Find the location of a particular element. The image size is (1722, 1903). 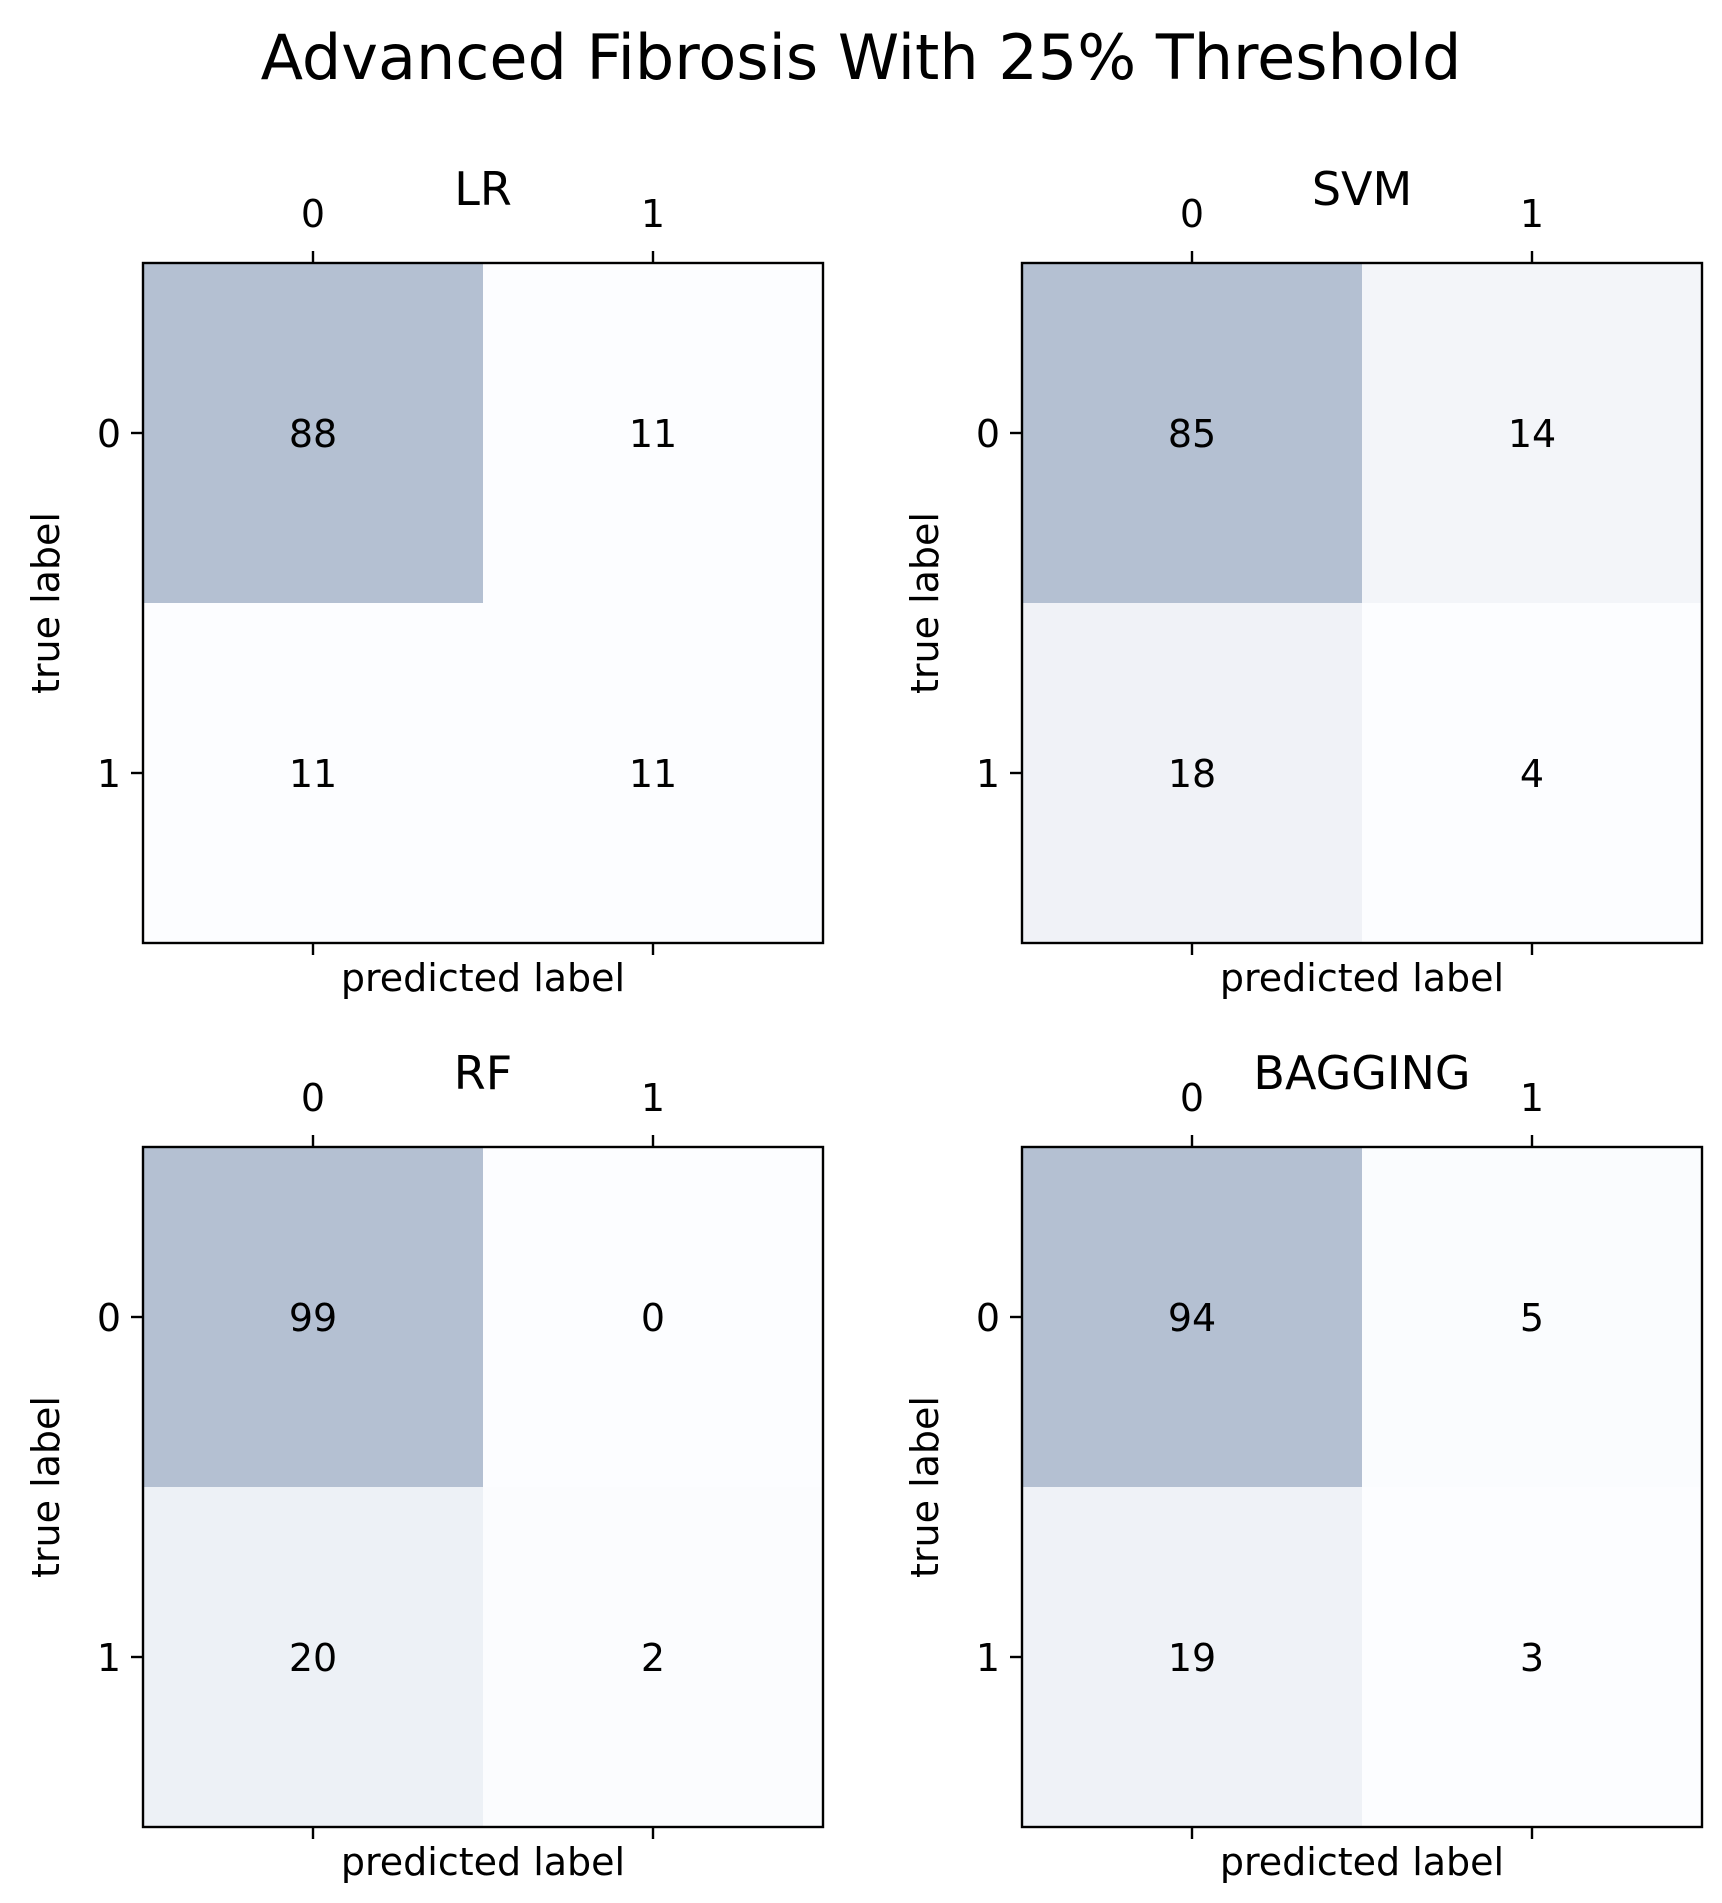

cell-value-r1-c1: 11 is located at coordinates (653, 774).